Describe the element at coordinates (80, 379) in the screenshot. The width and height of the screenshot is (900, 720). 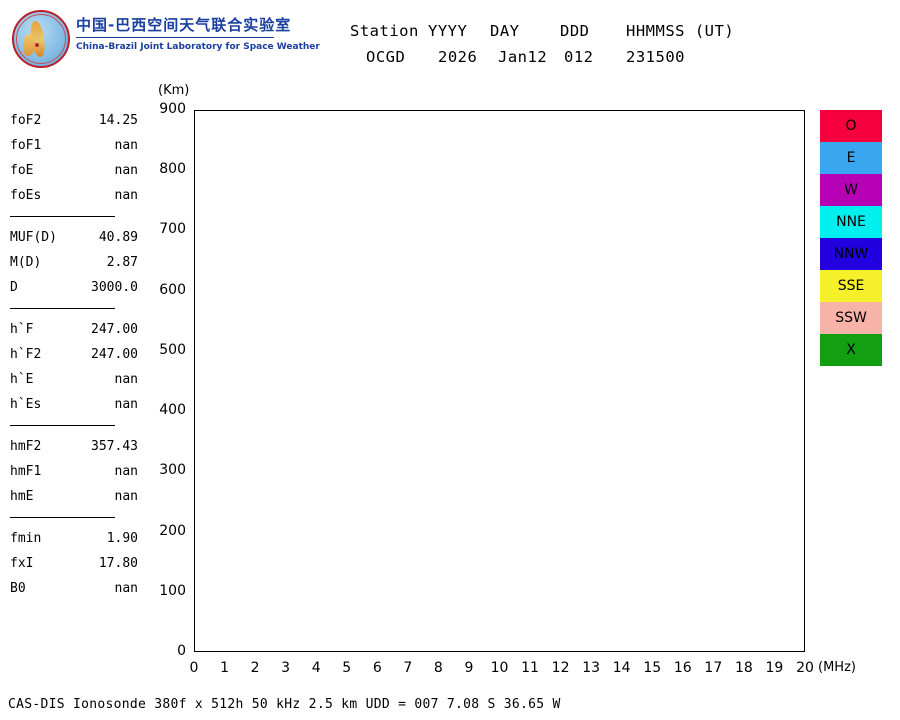
I see `param-row-he: h`E nan` at that location.